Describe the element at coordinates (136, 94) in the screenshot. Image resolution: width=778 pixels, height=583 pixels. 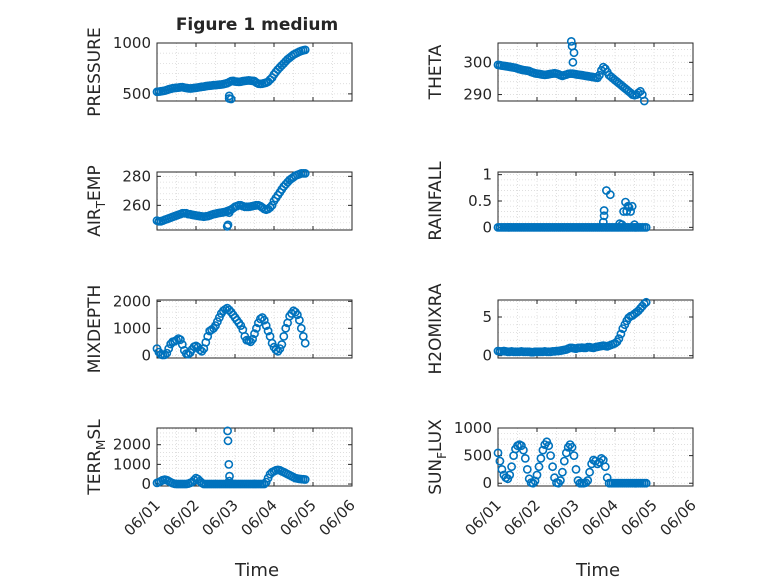
I see `y-tick-label: 500` at that location.